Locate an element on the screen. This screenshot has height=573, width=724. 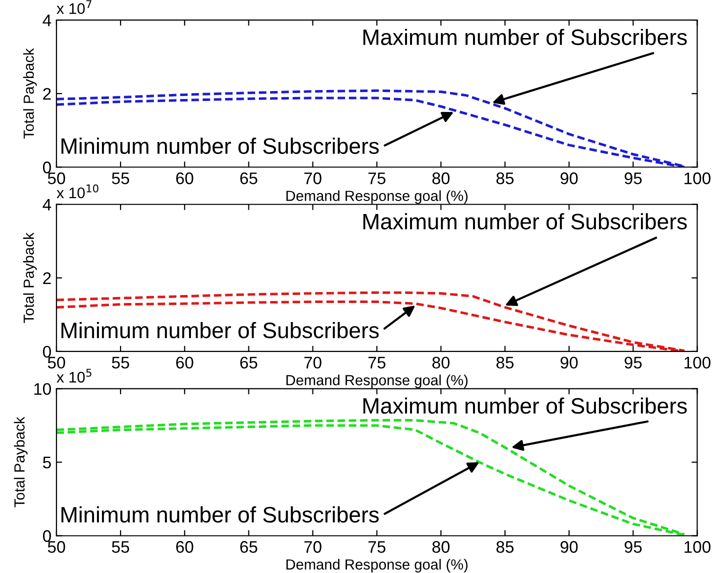
text: x 10$^{7}$ is located at coordinates (74, 7).